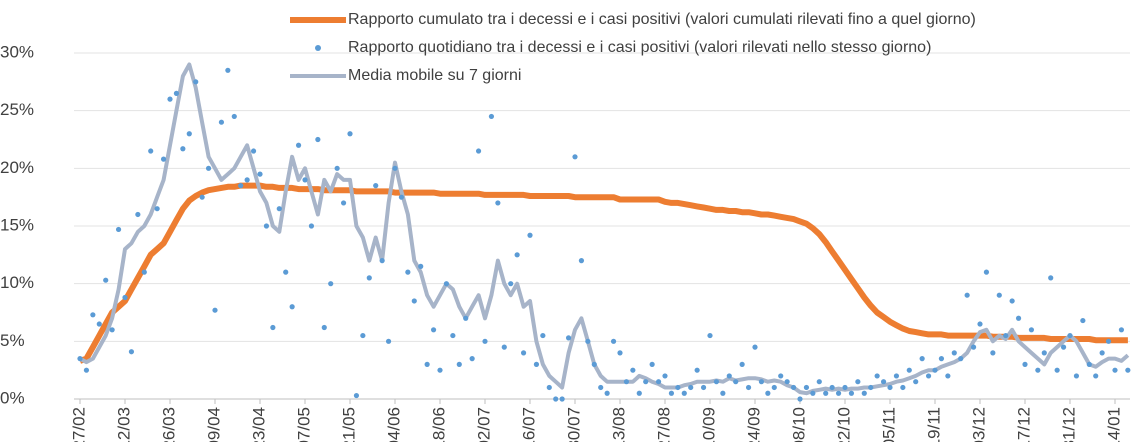 Image resolution: width=1145 pixels, height=447 pixels. Describe the element at coordinates (17, 167) in the screenshot. I see `y-tick-label: 20%` at that location.